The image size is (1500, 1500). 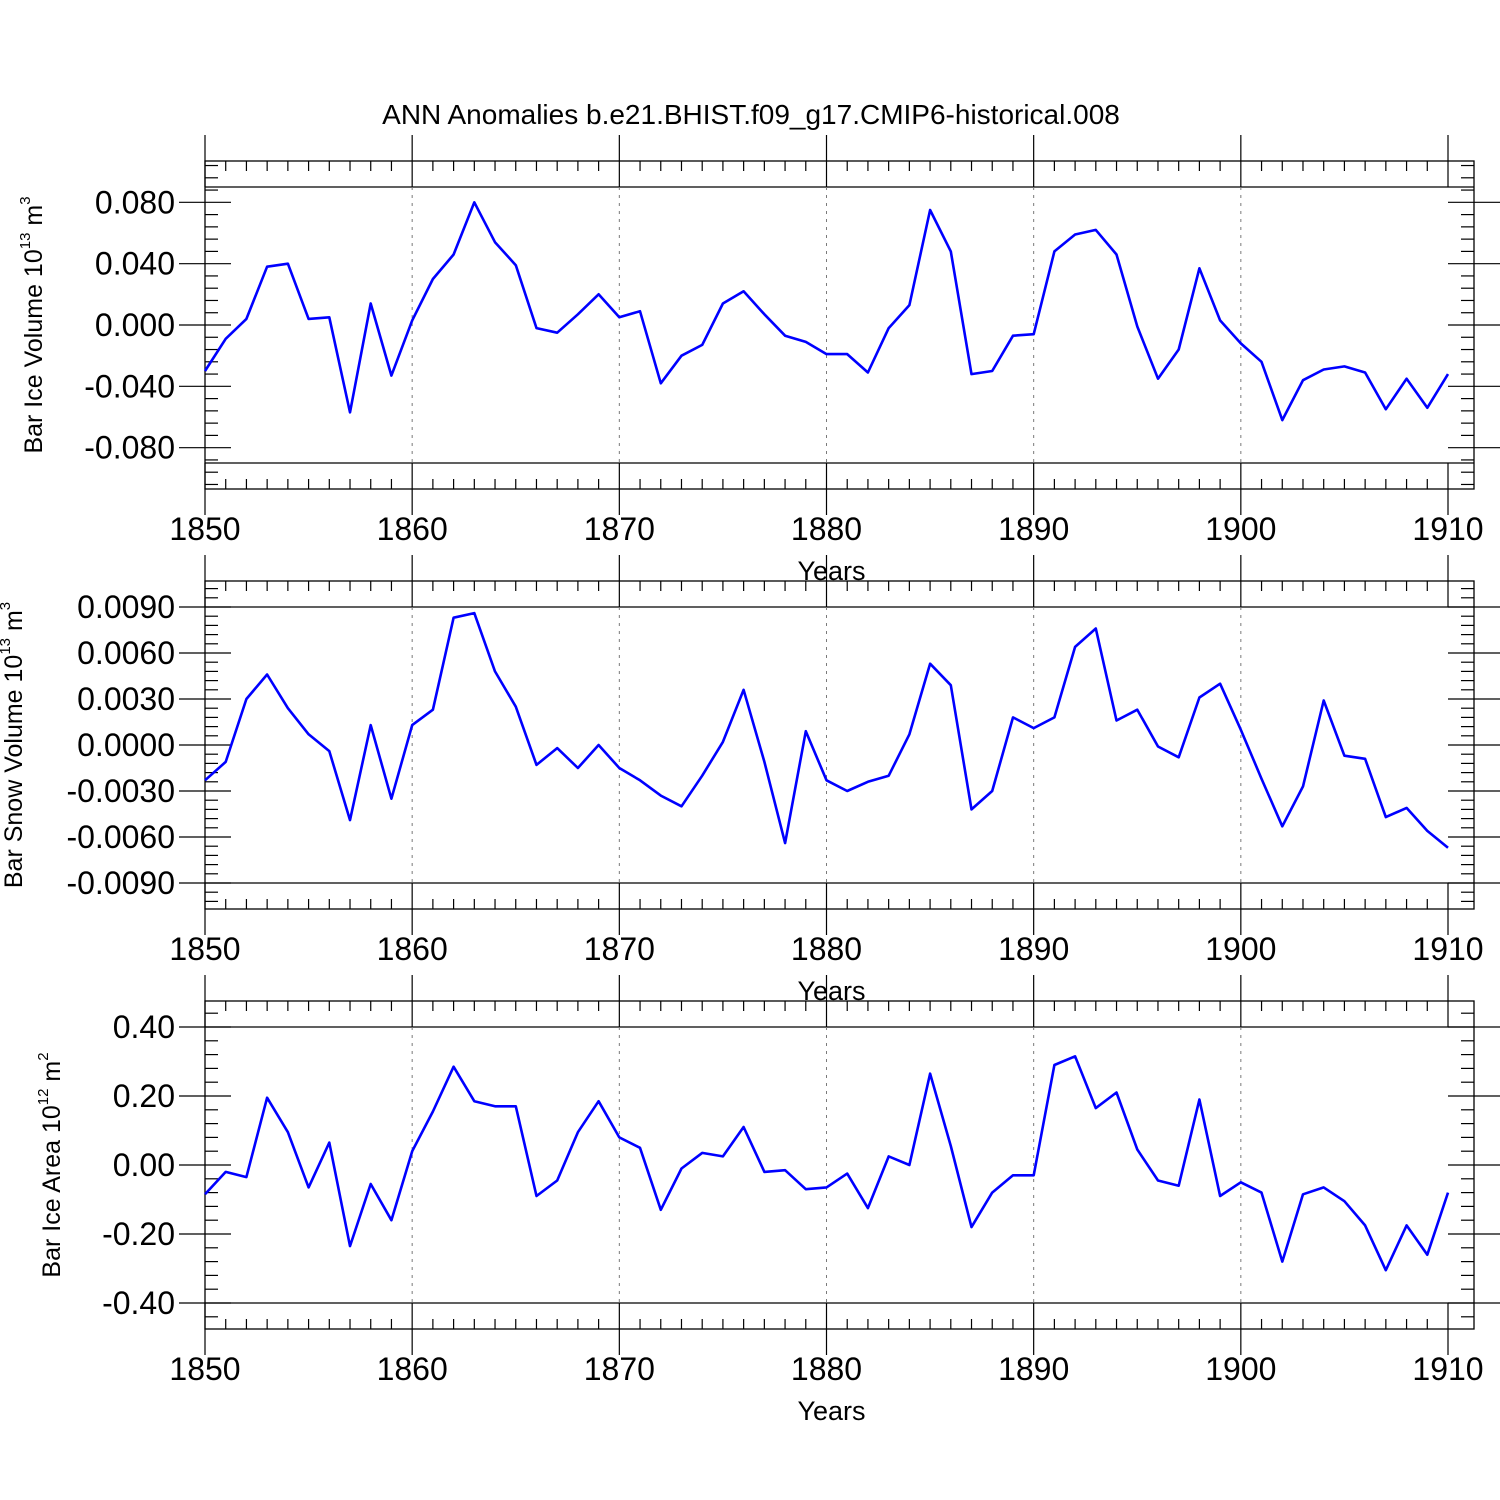 I want to click on y-tick-label: -0.0030, so click(x=120, y=791).